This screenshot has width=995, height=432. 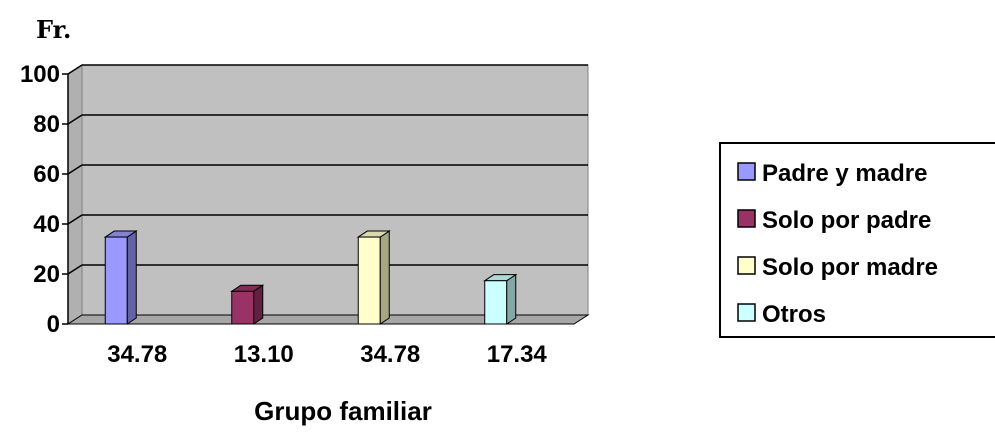 I want to click on bar-solo-por-padre, so click(x=247, y=304).